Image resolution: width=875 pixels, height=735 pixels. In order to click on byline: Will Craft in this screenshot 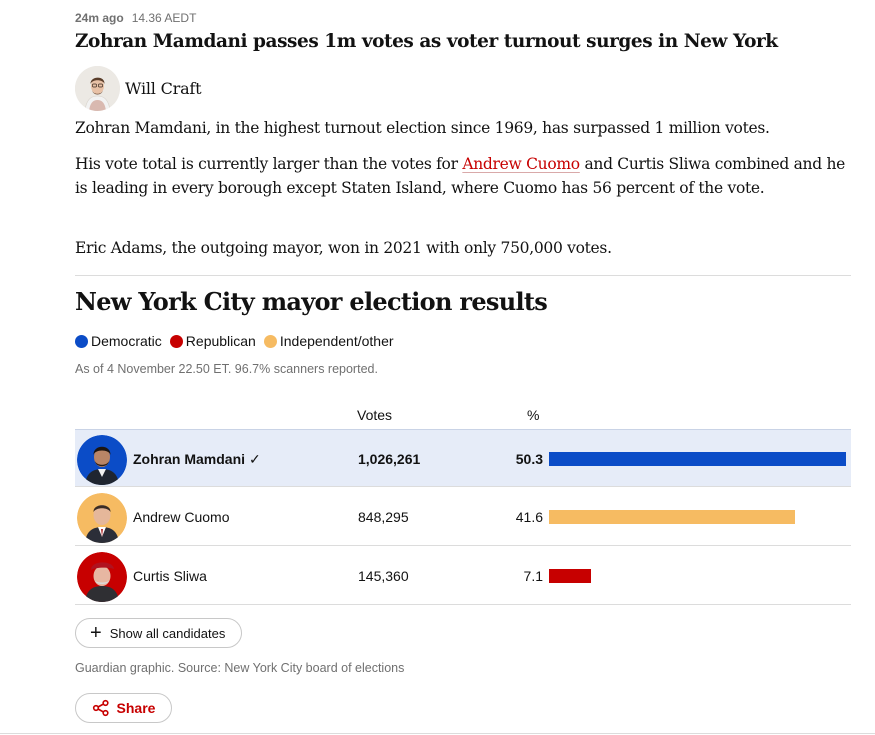, I will do `click(138, 88)`.